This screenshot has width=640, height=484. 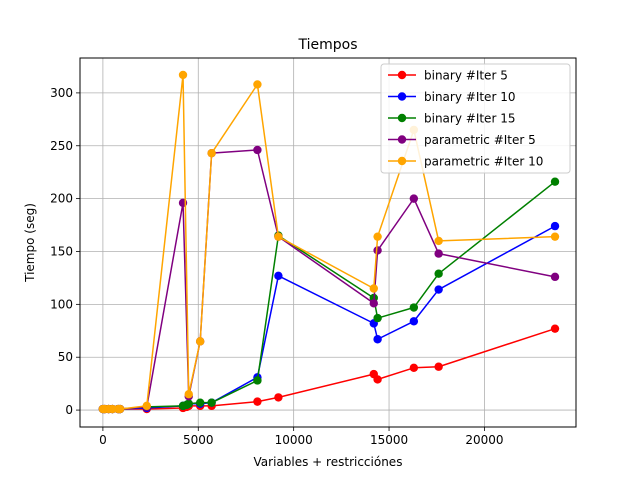 I want to click on y-tick-label: 300, so click(x=61, y=93).